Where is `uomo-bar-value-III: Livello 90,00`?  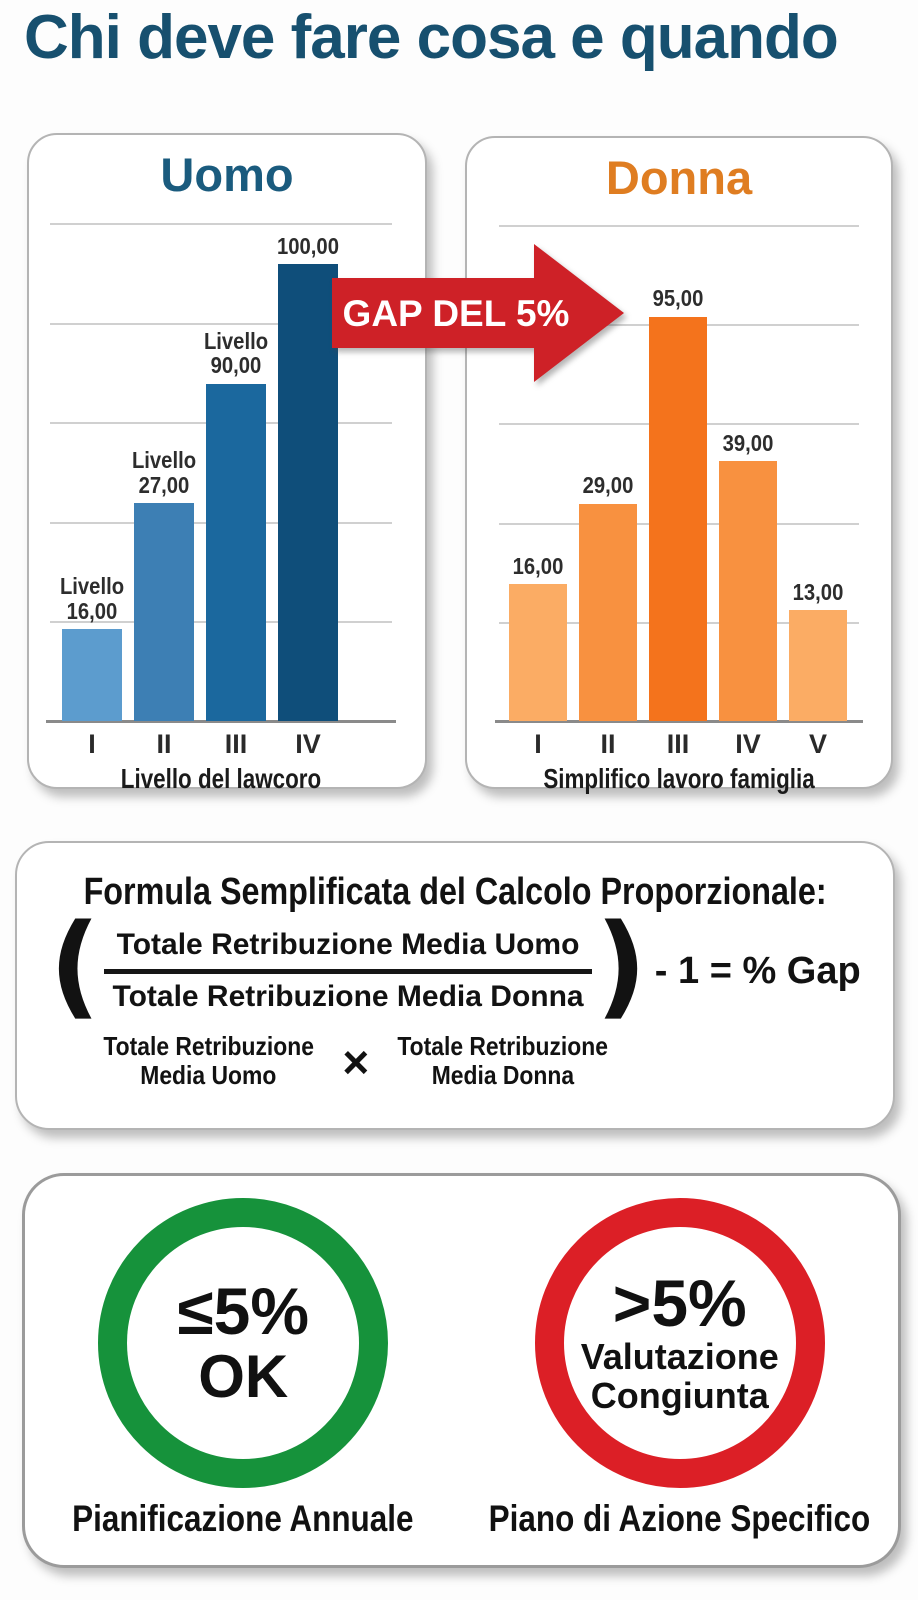
uomo-bar-value-III: Livello 90,00 is located at coordinates (236, 353).